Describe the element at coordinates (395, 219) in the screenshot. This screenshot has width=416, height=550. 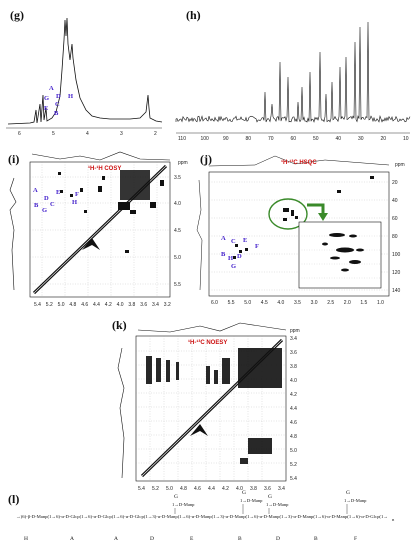
I see `hsqc-ytick: 60` at that location.